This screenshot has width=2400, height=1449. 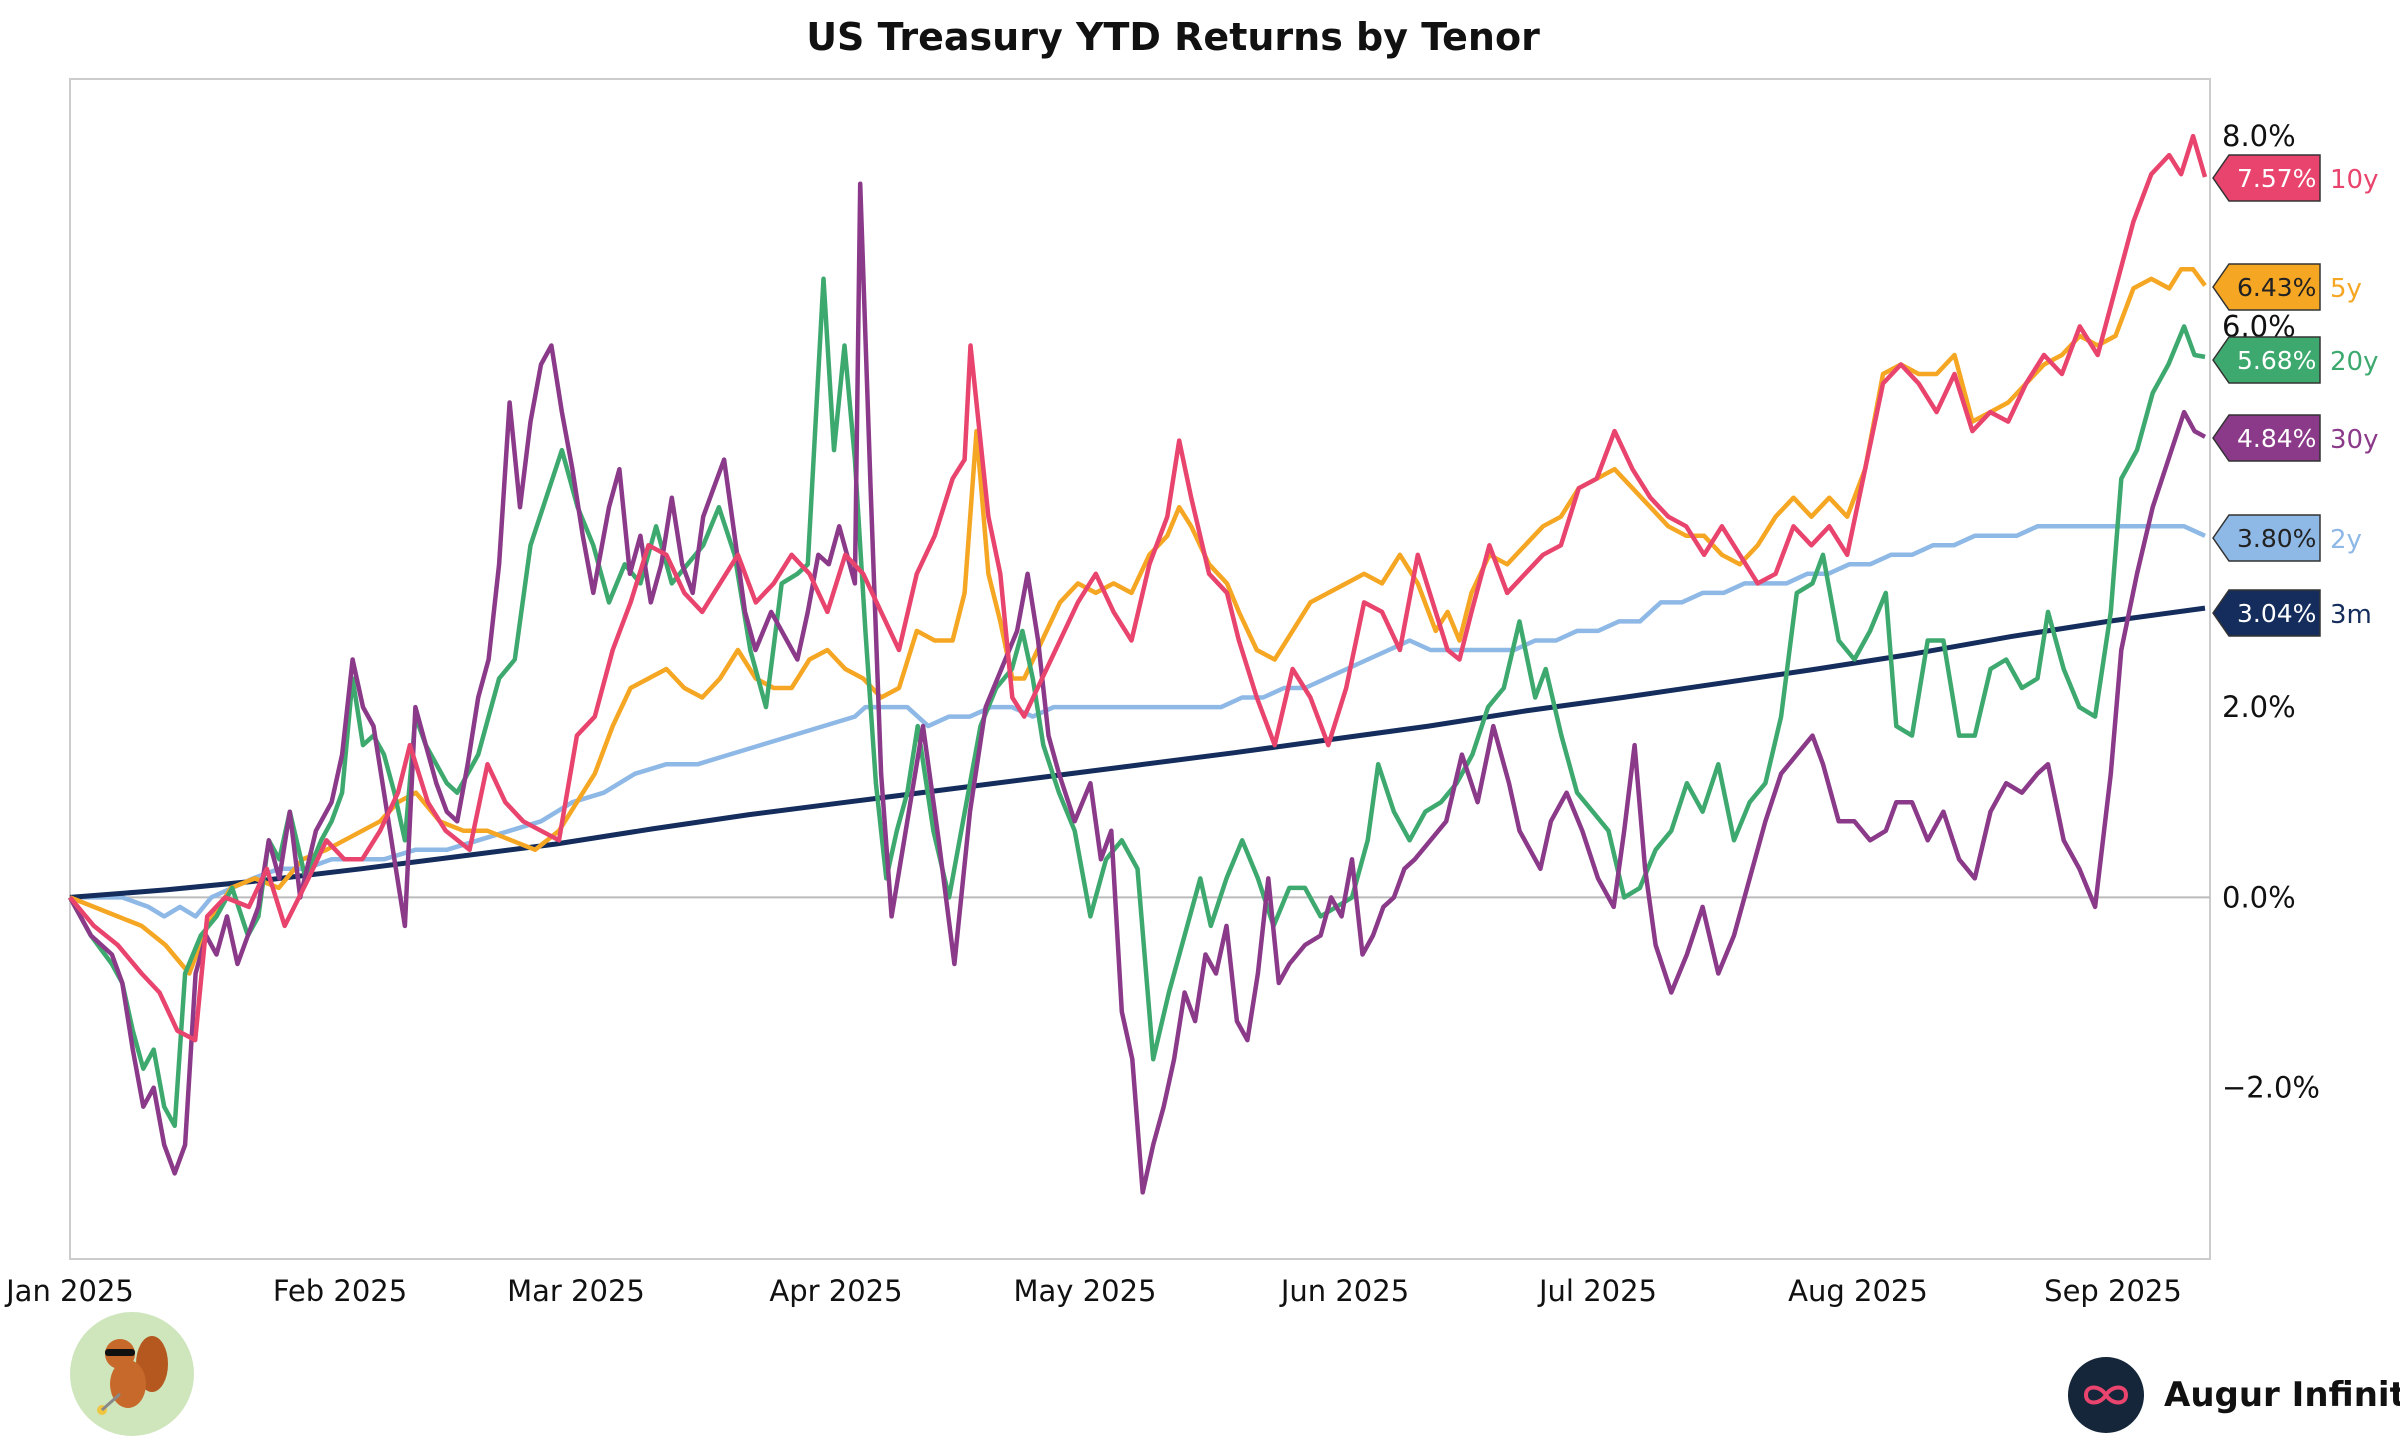 I want to click on end-label-name-3m: 3m, so click(x=2351, y=615).